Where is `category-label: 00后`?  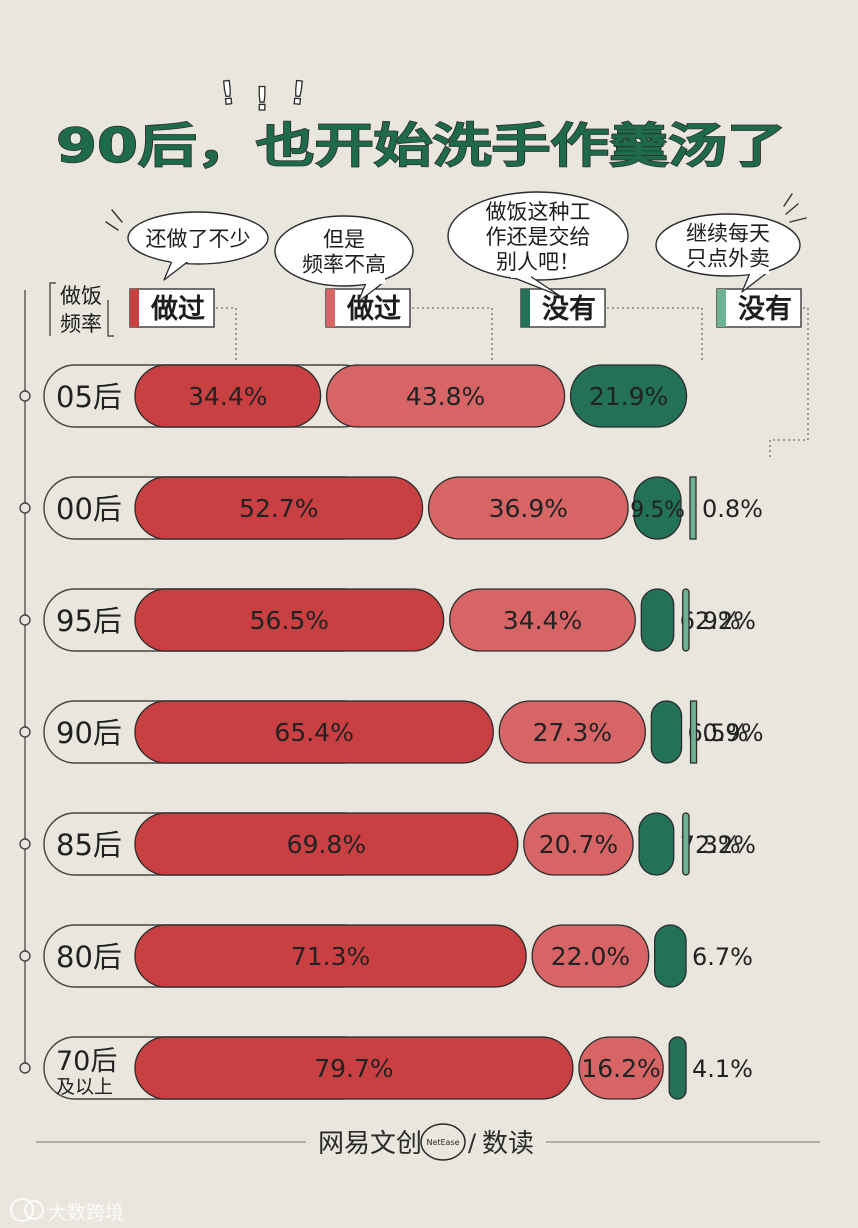
category-label: 00后 is located at coordinates (89, 509).